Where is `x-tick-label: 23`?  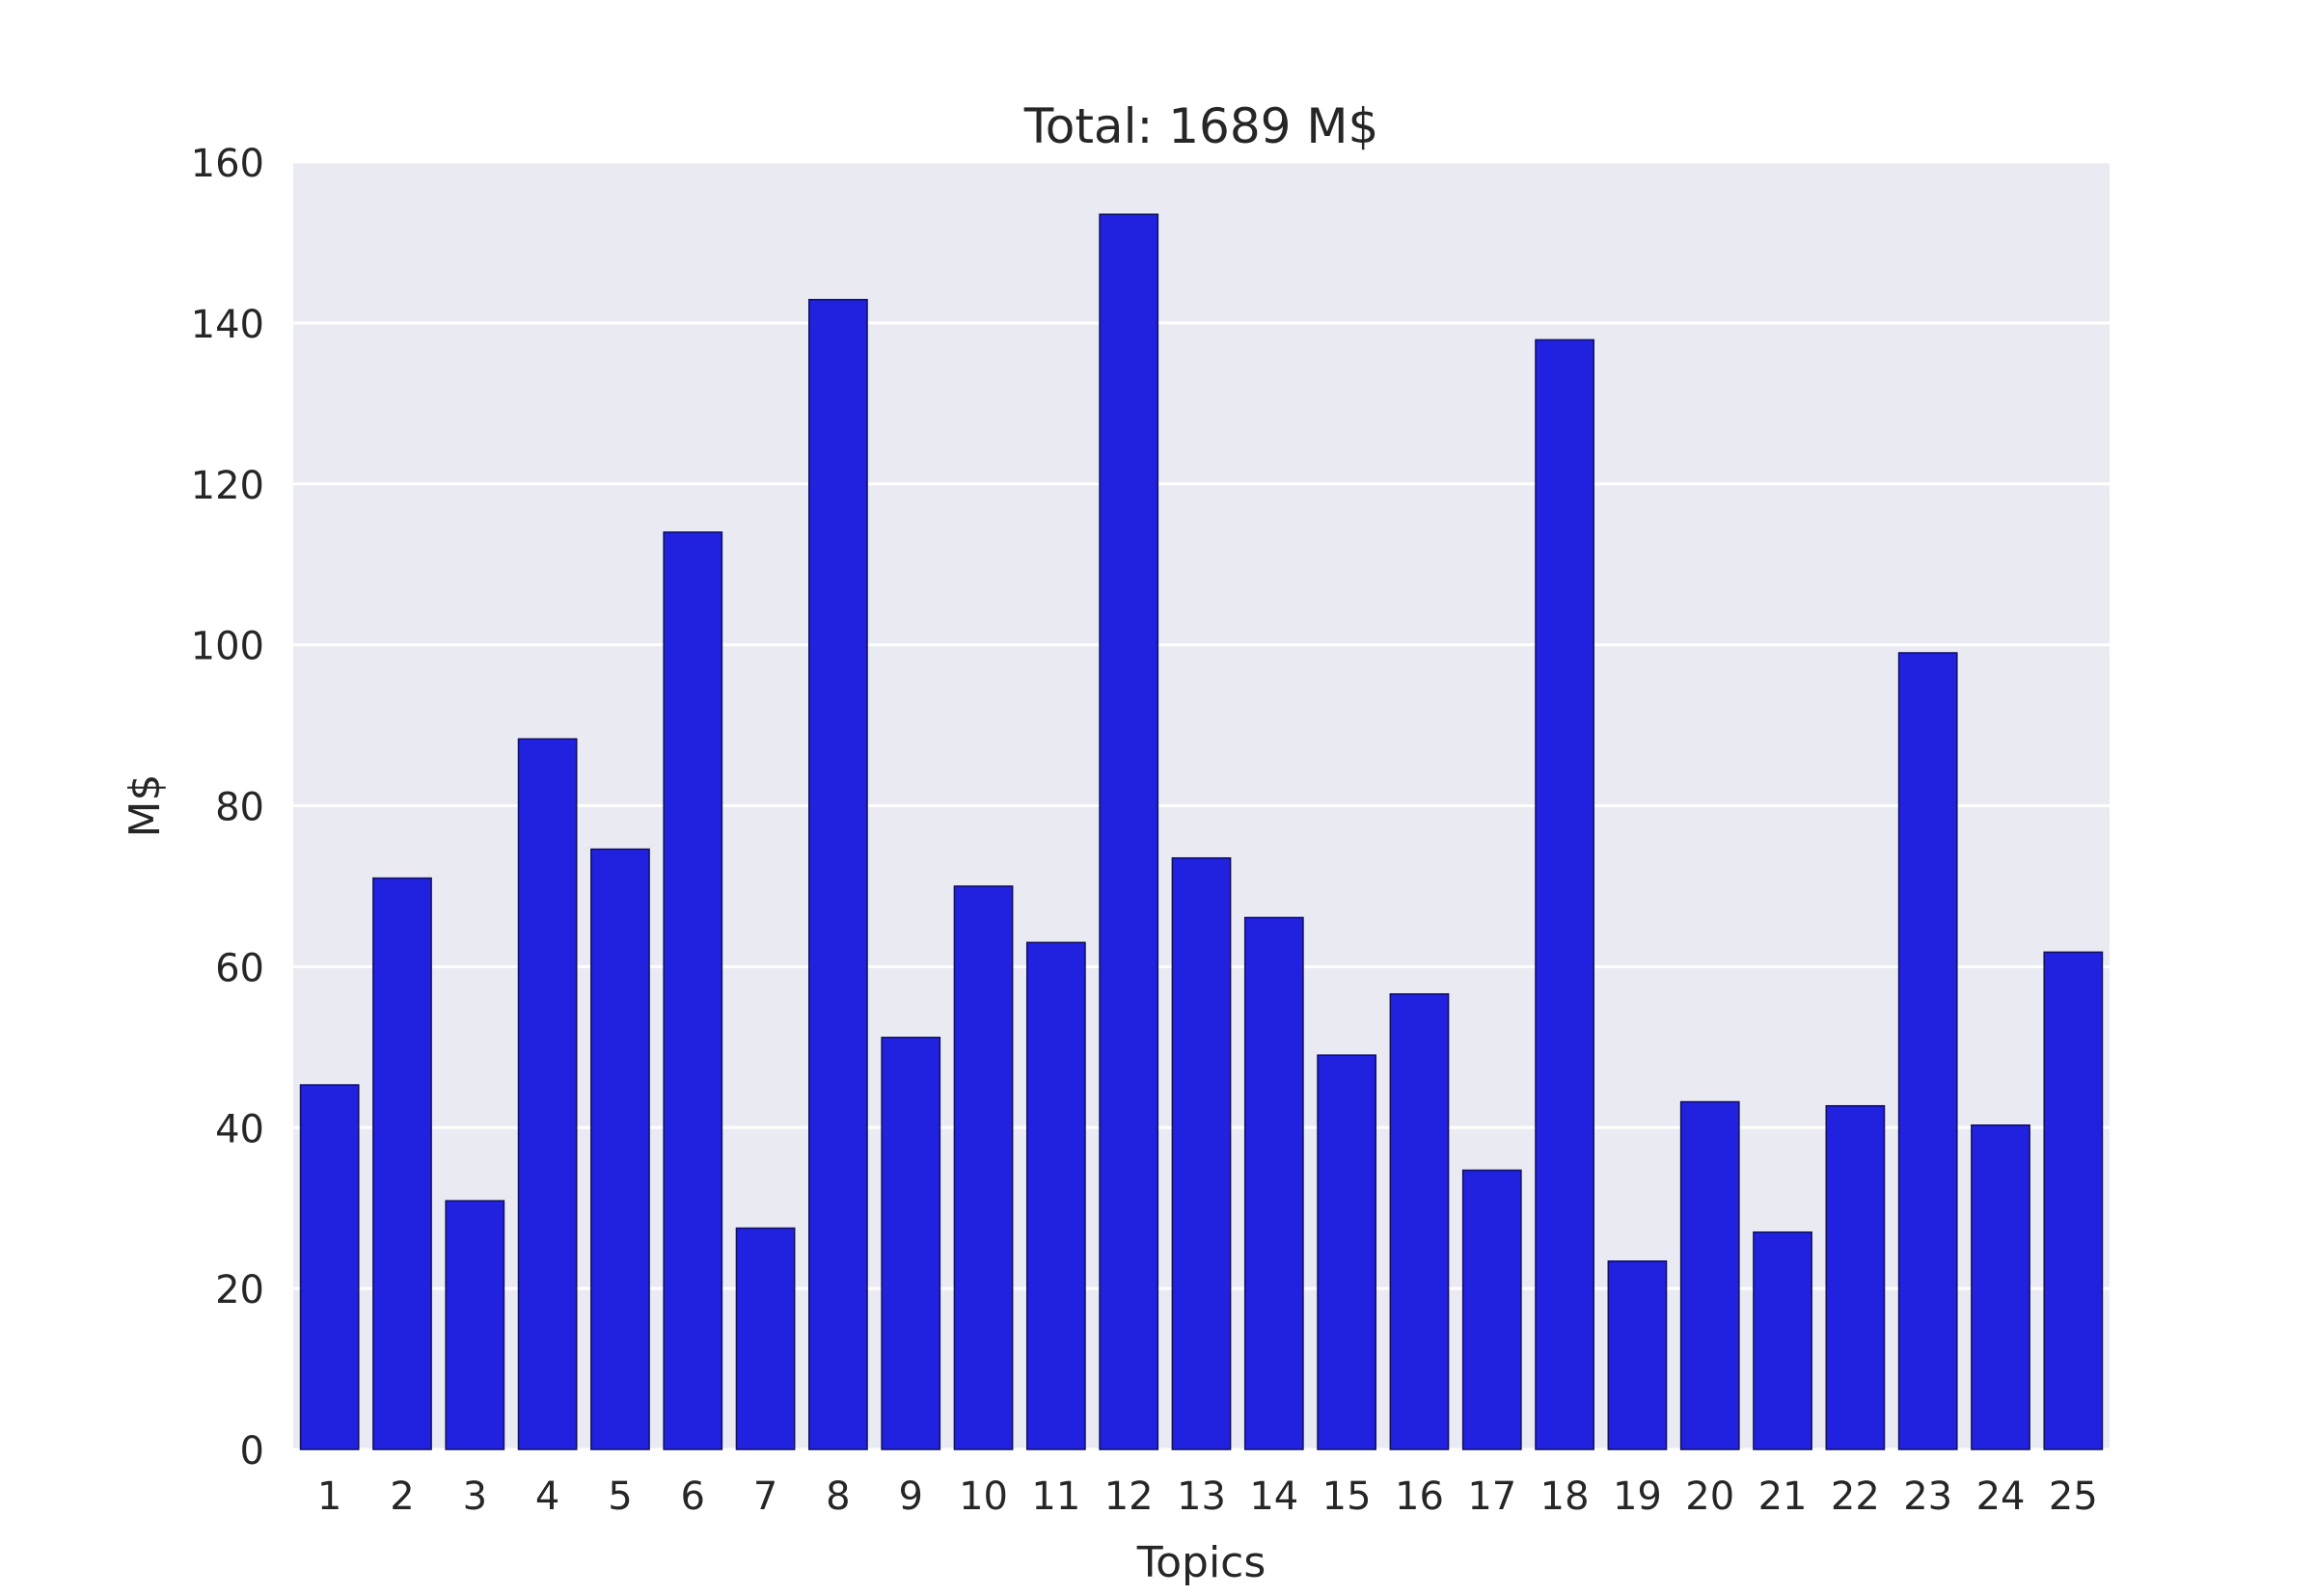
x-tick-label: 23 is located at coordinates (1928, 1497).